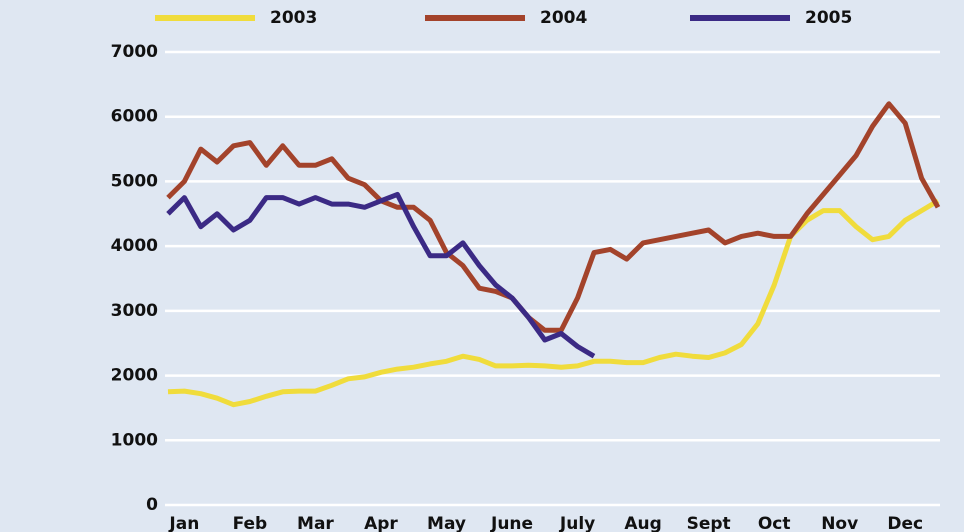  What do you see at coordinates (134, 181) in the screenshot?
I see `y-tick-label: 5000` at bounding box center [134, 181].